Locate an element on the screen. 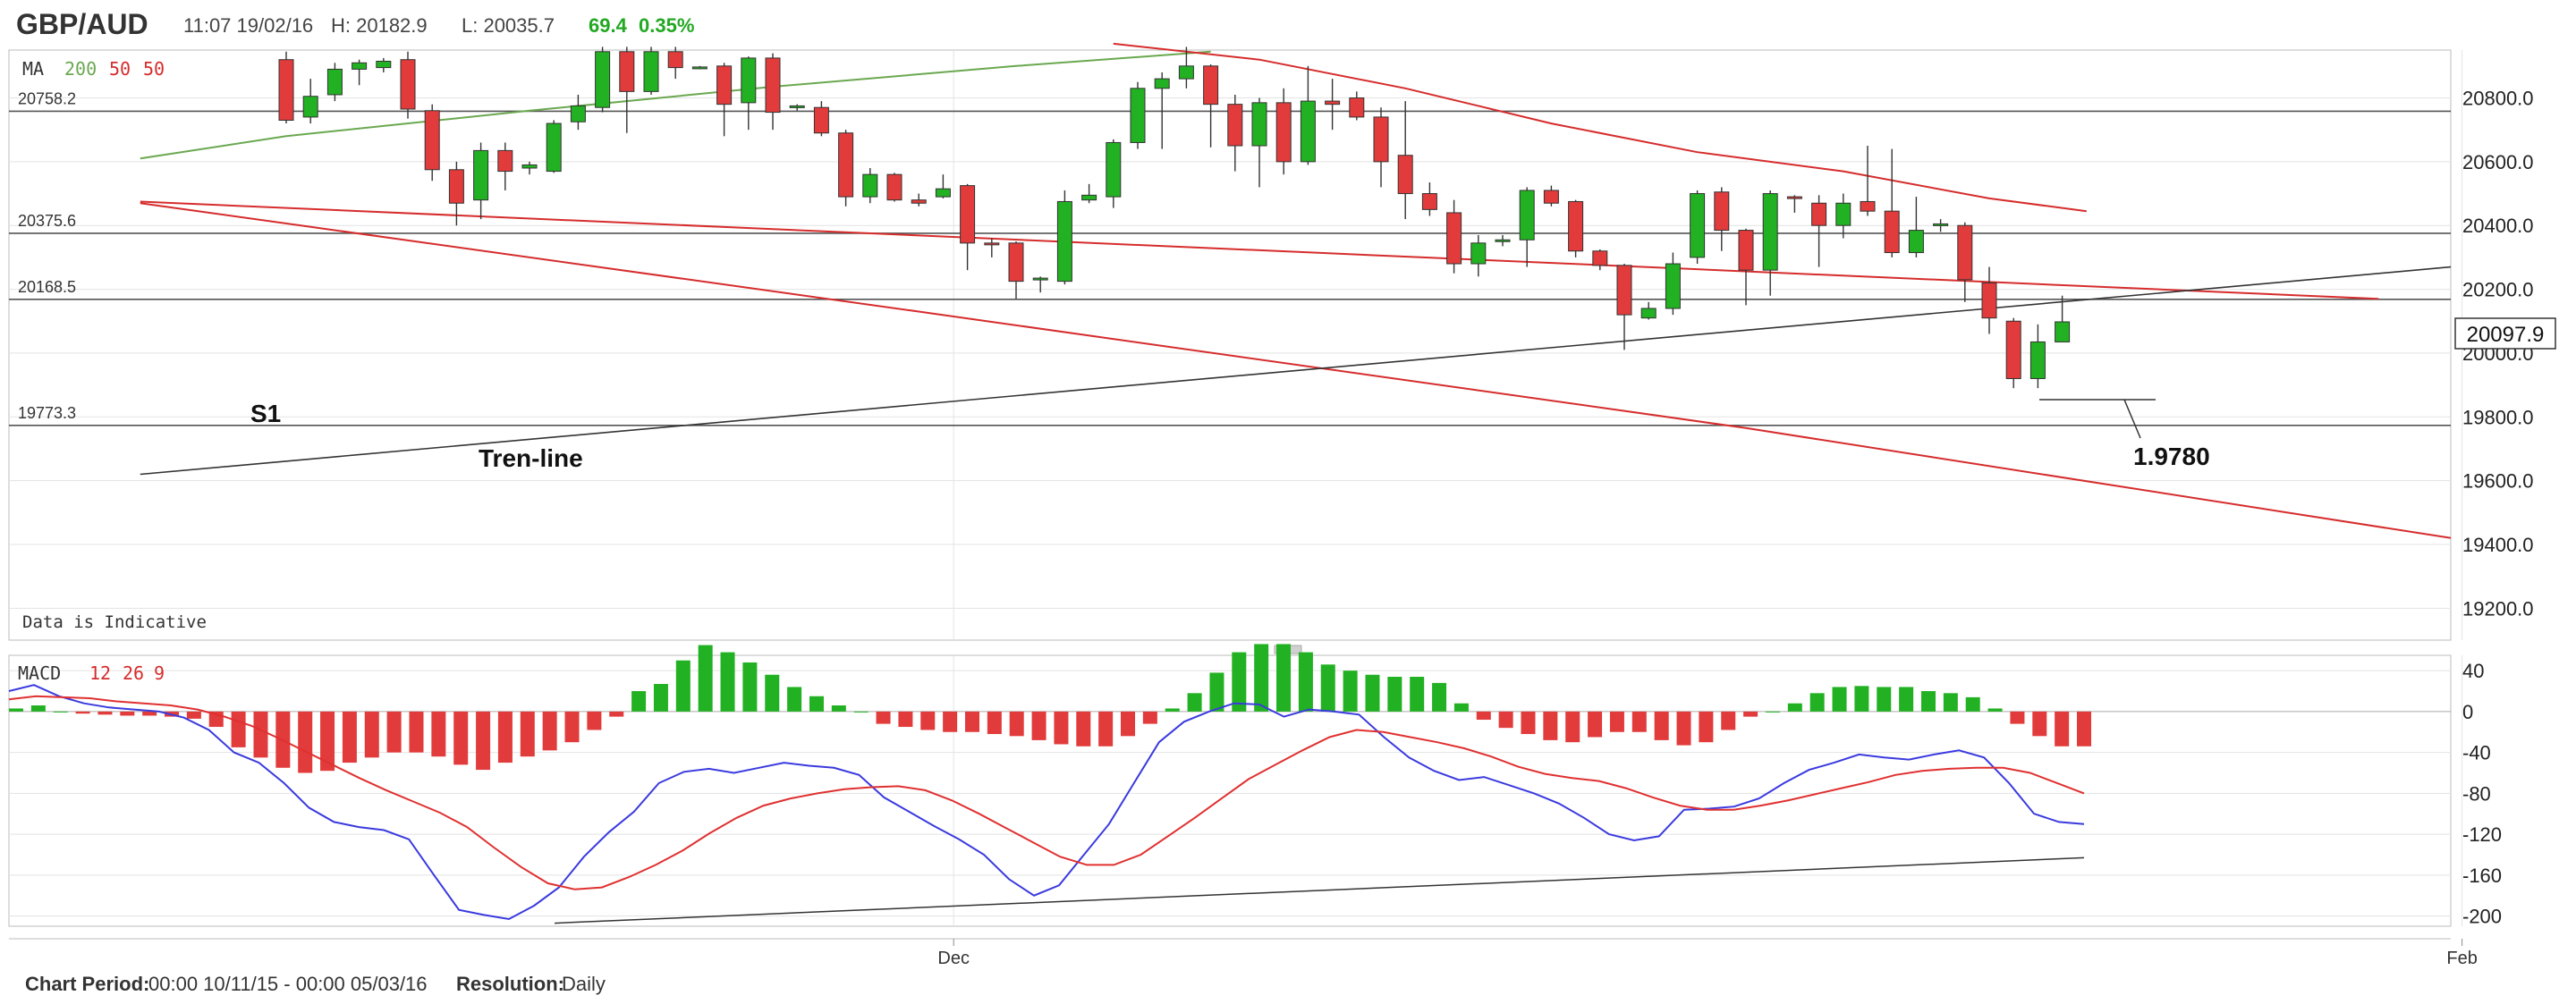 Image resolution: width=2576 pixels, height=1004 pixels. level-label: 20168.5 is located at coordinates (47, 287).